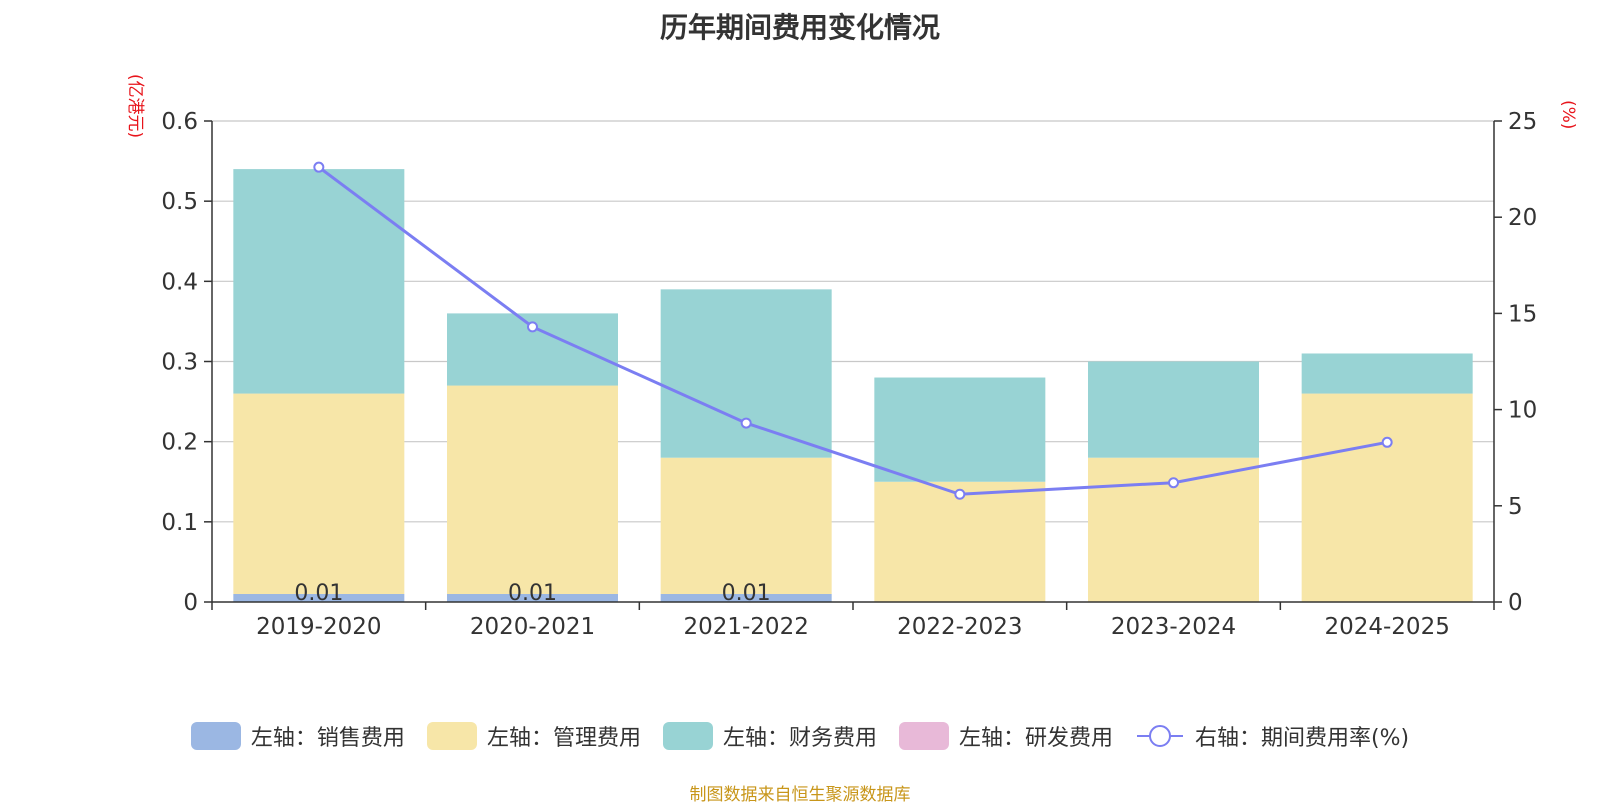 This screenshot has width=1600, height=805. I want to click on legend-swatch-rnd, so click(923, 736).